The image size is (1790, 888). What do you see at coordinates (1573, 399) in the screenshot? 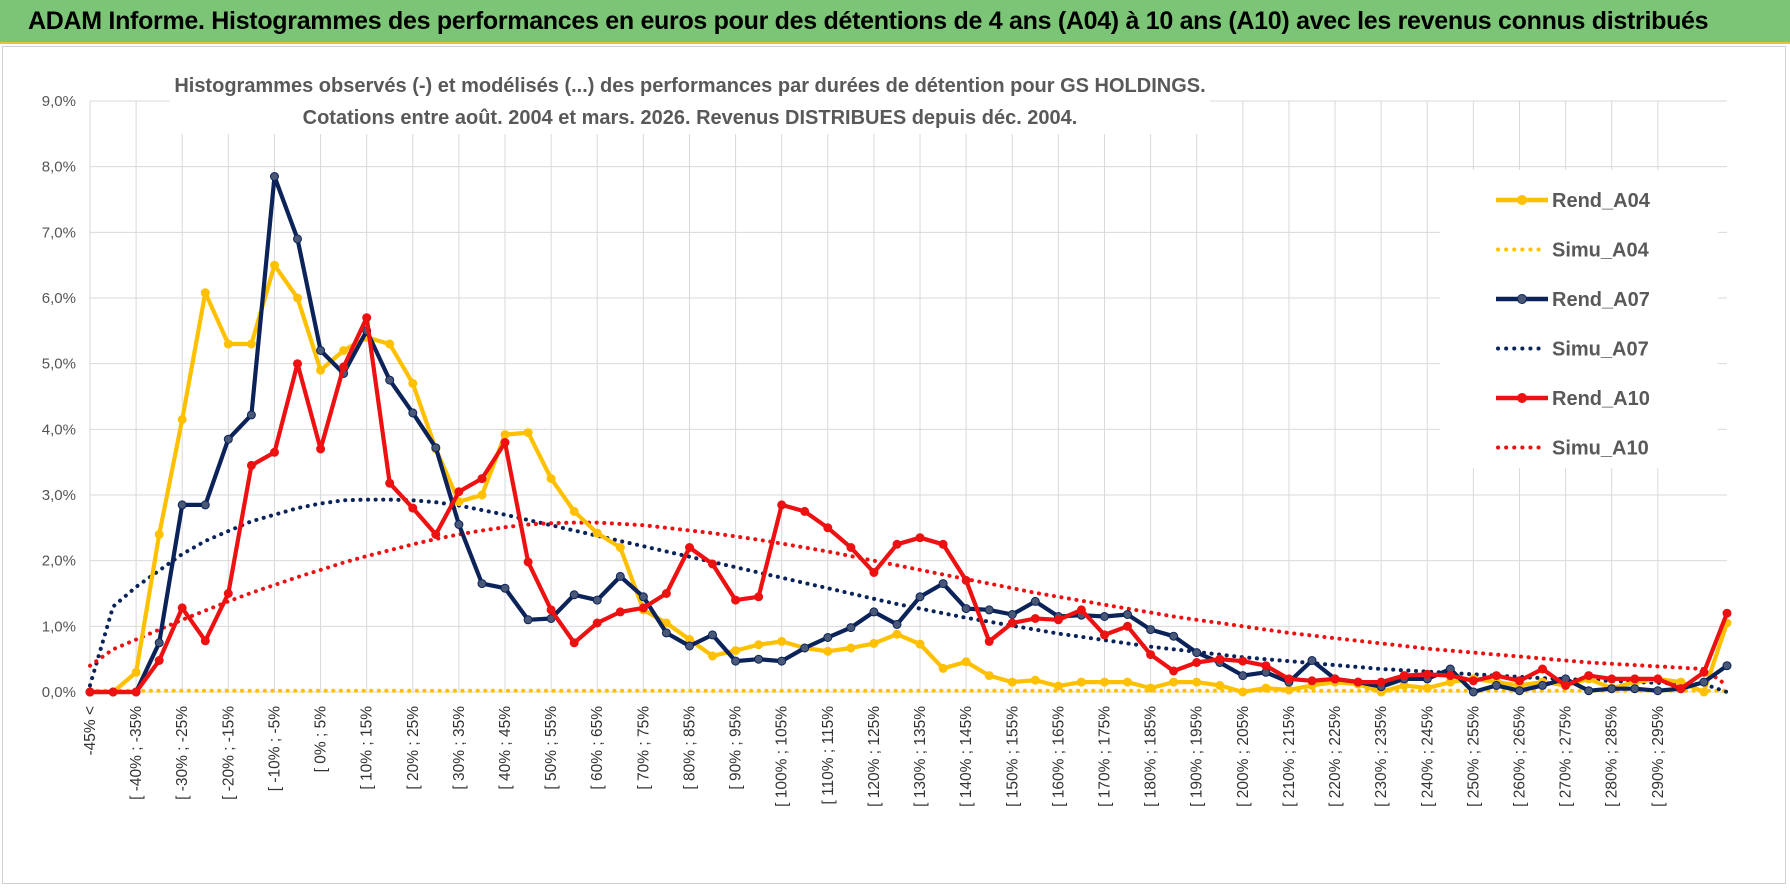
I see `legend-rend-a10: Rend_A10` at bounding box center [1573, 399].